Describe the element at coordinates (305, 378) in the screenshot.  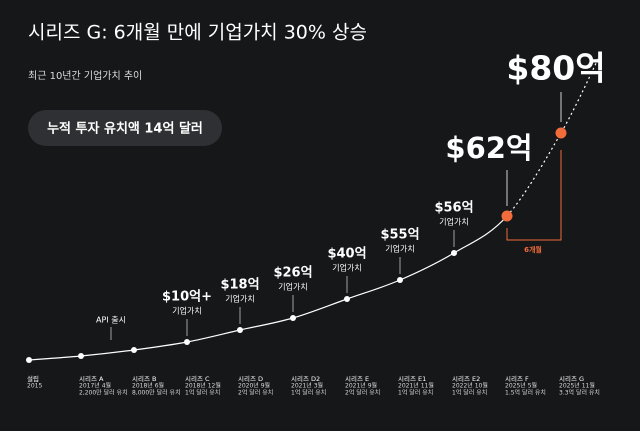
I see `round-label: 시리즈 D2` at that location.